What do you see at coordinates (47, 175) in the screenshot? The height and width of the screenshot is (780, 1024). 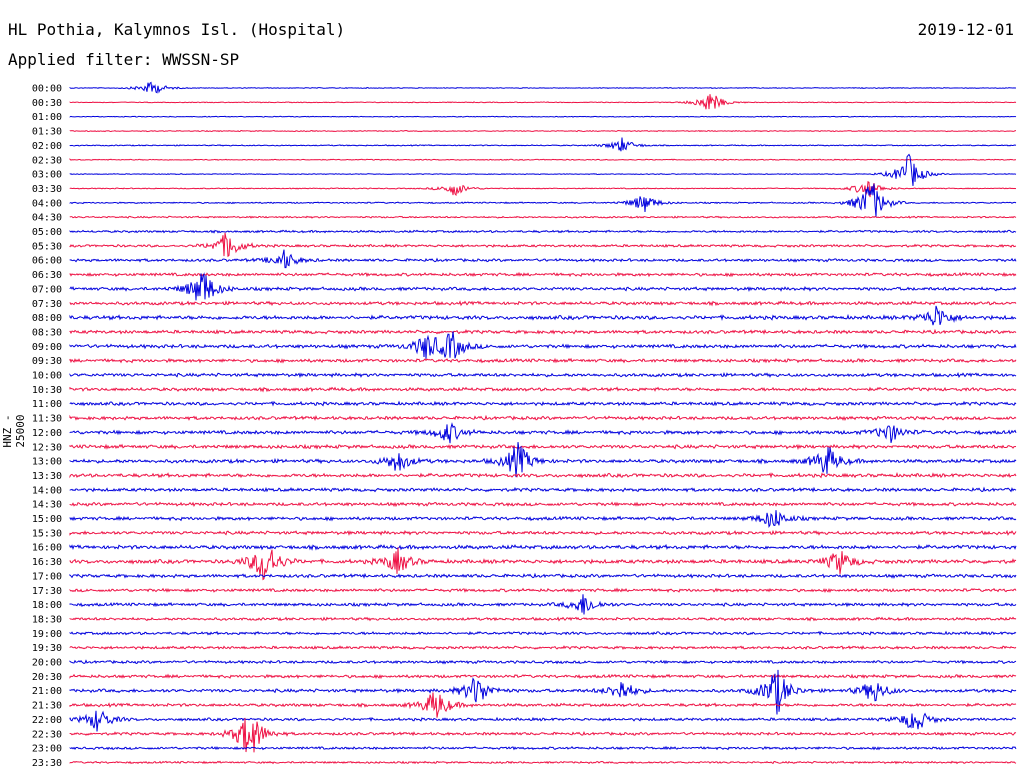 I see `row-time-label: 03:00` at bounding box center [47, 175].